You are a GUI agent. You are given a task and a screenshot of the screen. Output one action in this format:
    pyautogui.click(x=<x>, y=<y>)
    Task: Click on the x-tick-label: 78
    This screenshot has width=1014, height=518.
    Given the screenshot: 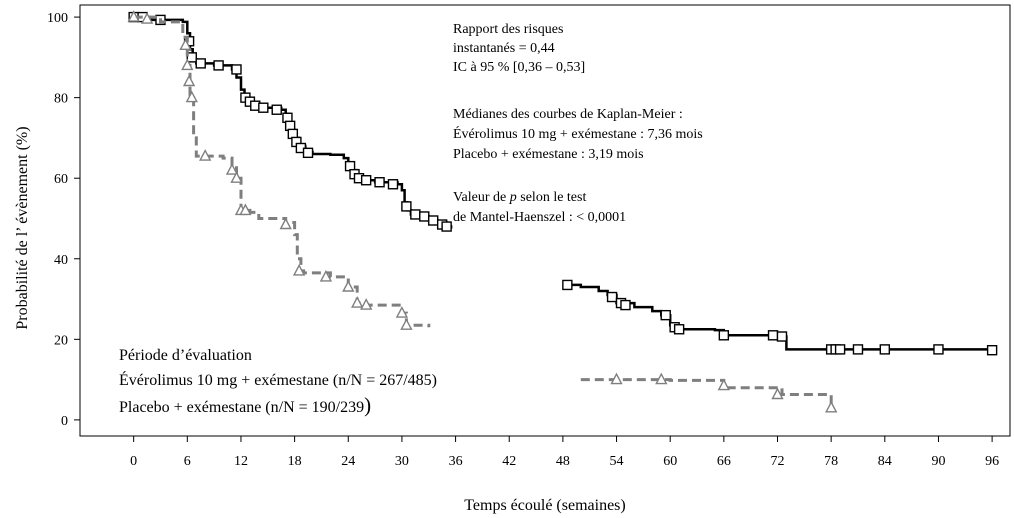 What is the action you would take?
    pyautogui.click(x=831, y=461)
    